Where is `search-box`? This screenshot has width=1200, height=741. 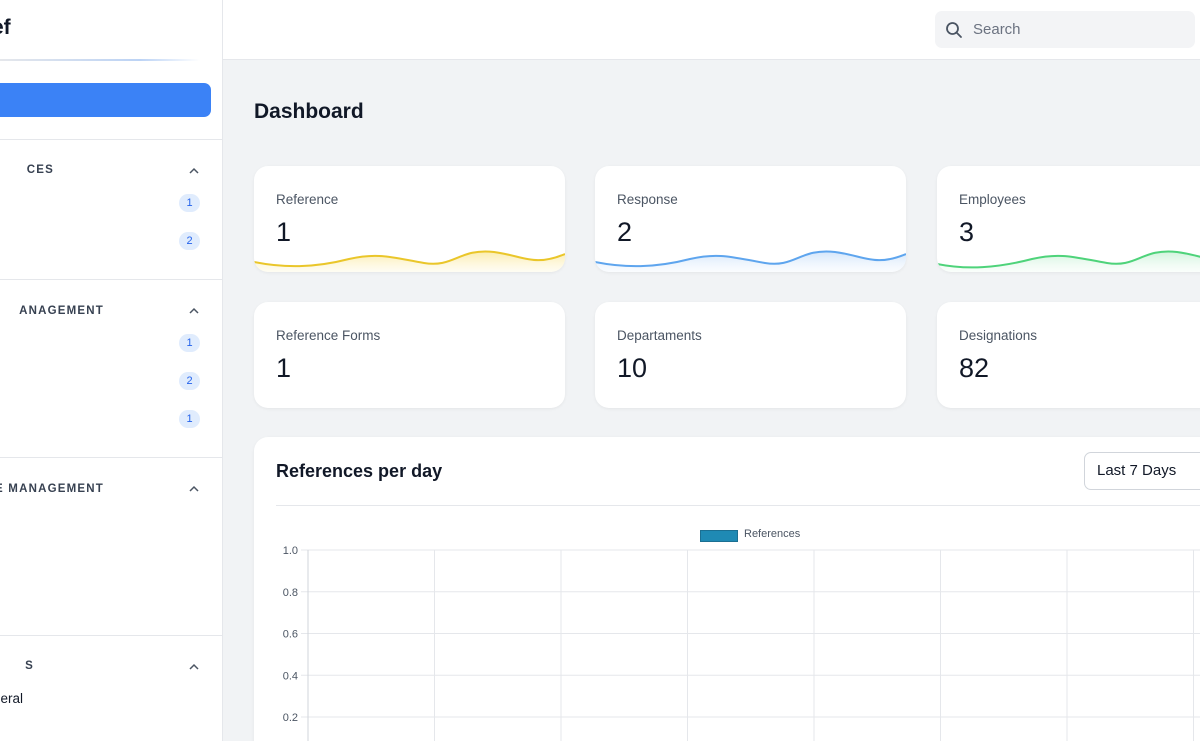 search-box is located at coordinates (1065, 29).